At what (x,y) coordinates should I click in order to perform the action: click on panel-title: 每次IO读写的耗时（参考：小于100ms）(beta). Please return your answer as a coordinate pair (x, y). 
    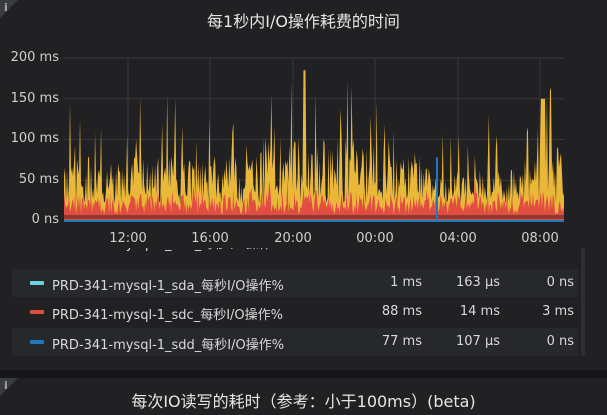
    Looking at the image, I should click on (303, 401).